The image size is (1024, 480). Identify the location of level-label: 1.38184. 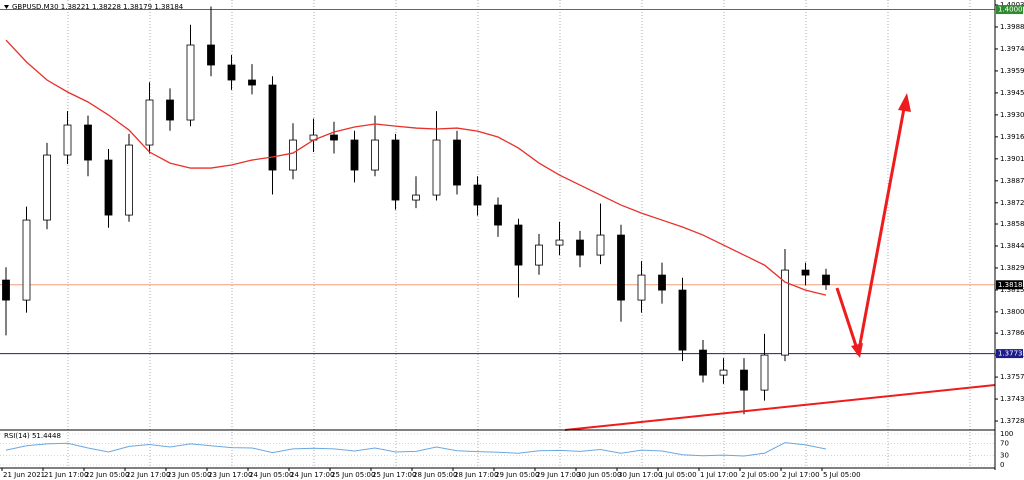
(1011, 285).